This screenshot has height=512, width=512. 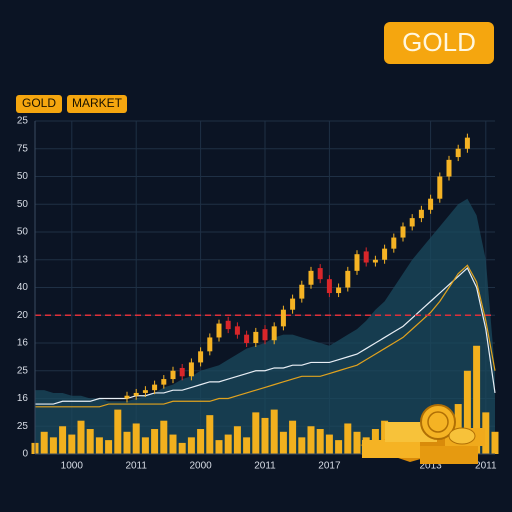 What do you see at coordinates (23, 315) in the screenshot?
I see `y-tick-label: 20` at bounding box center [23, 315].